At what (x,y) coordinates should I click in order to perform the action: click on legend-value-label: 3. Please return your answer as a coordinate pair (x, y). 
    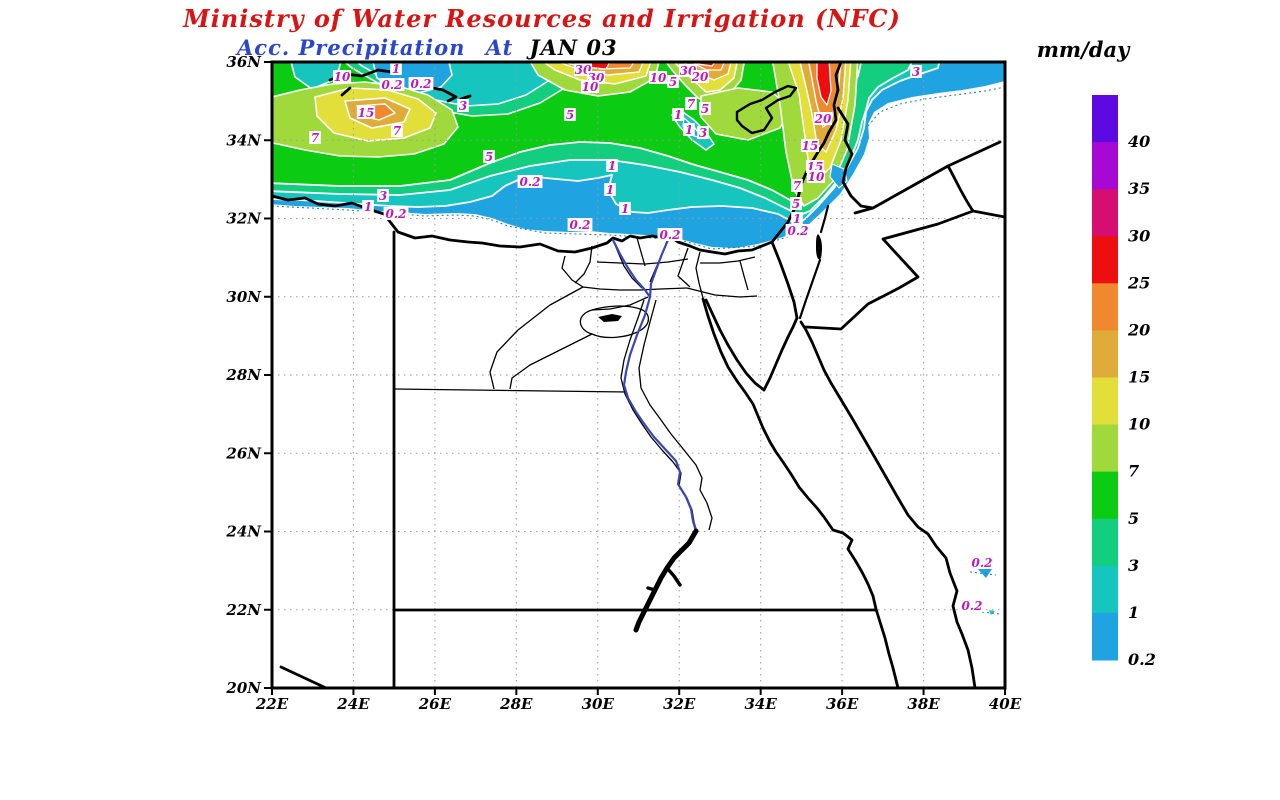
    Looking at the image, I should click on (1133, 565).